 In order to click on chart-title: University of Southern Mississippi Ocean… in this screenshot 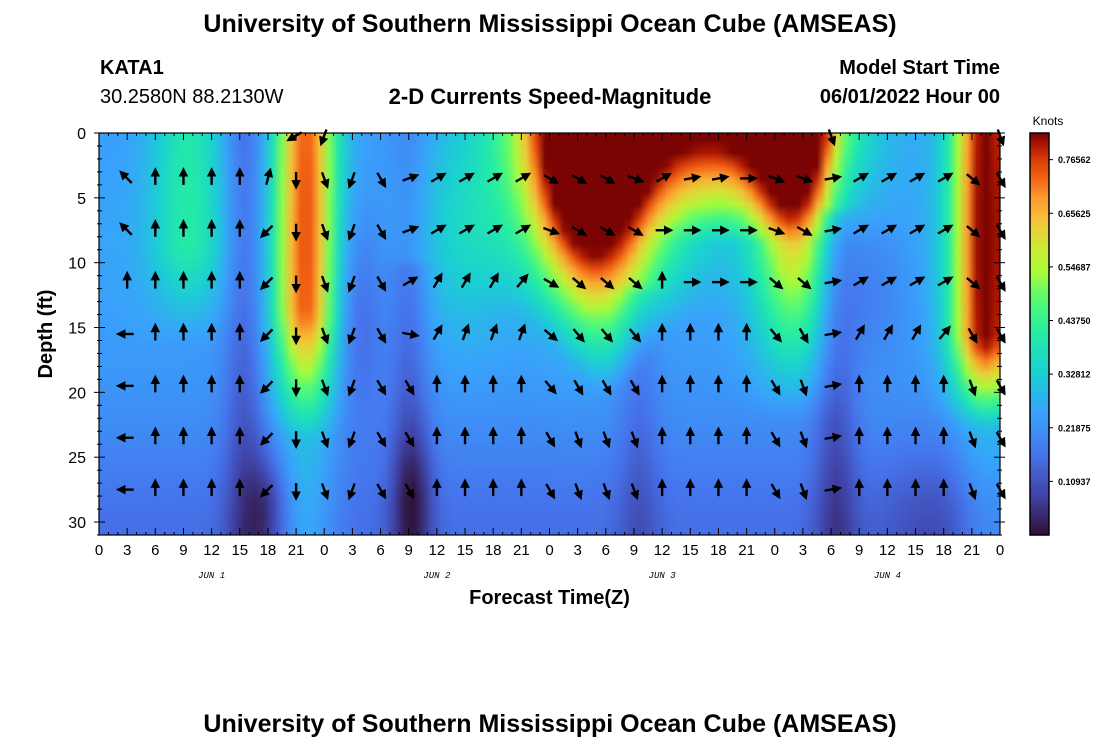, I will do `click(550, 24)`.